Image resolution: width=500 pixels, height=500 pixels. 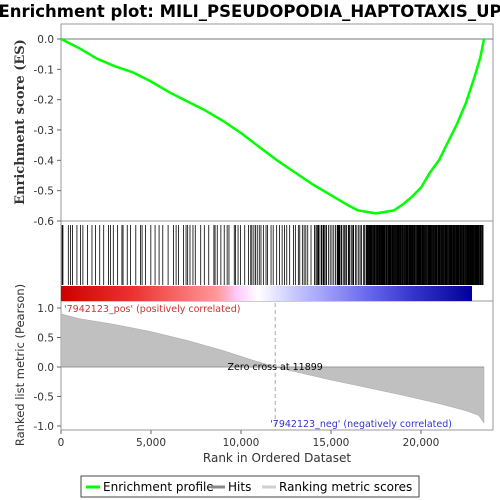 I want to click on x-tick-label: 5,000, so click(x=151, y=443).